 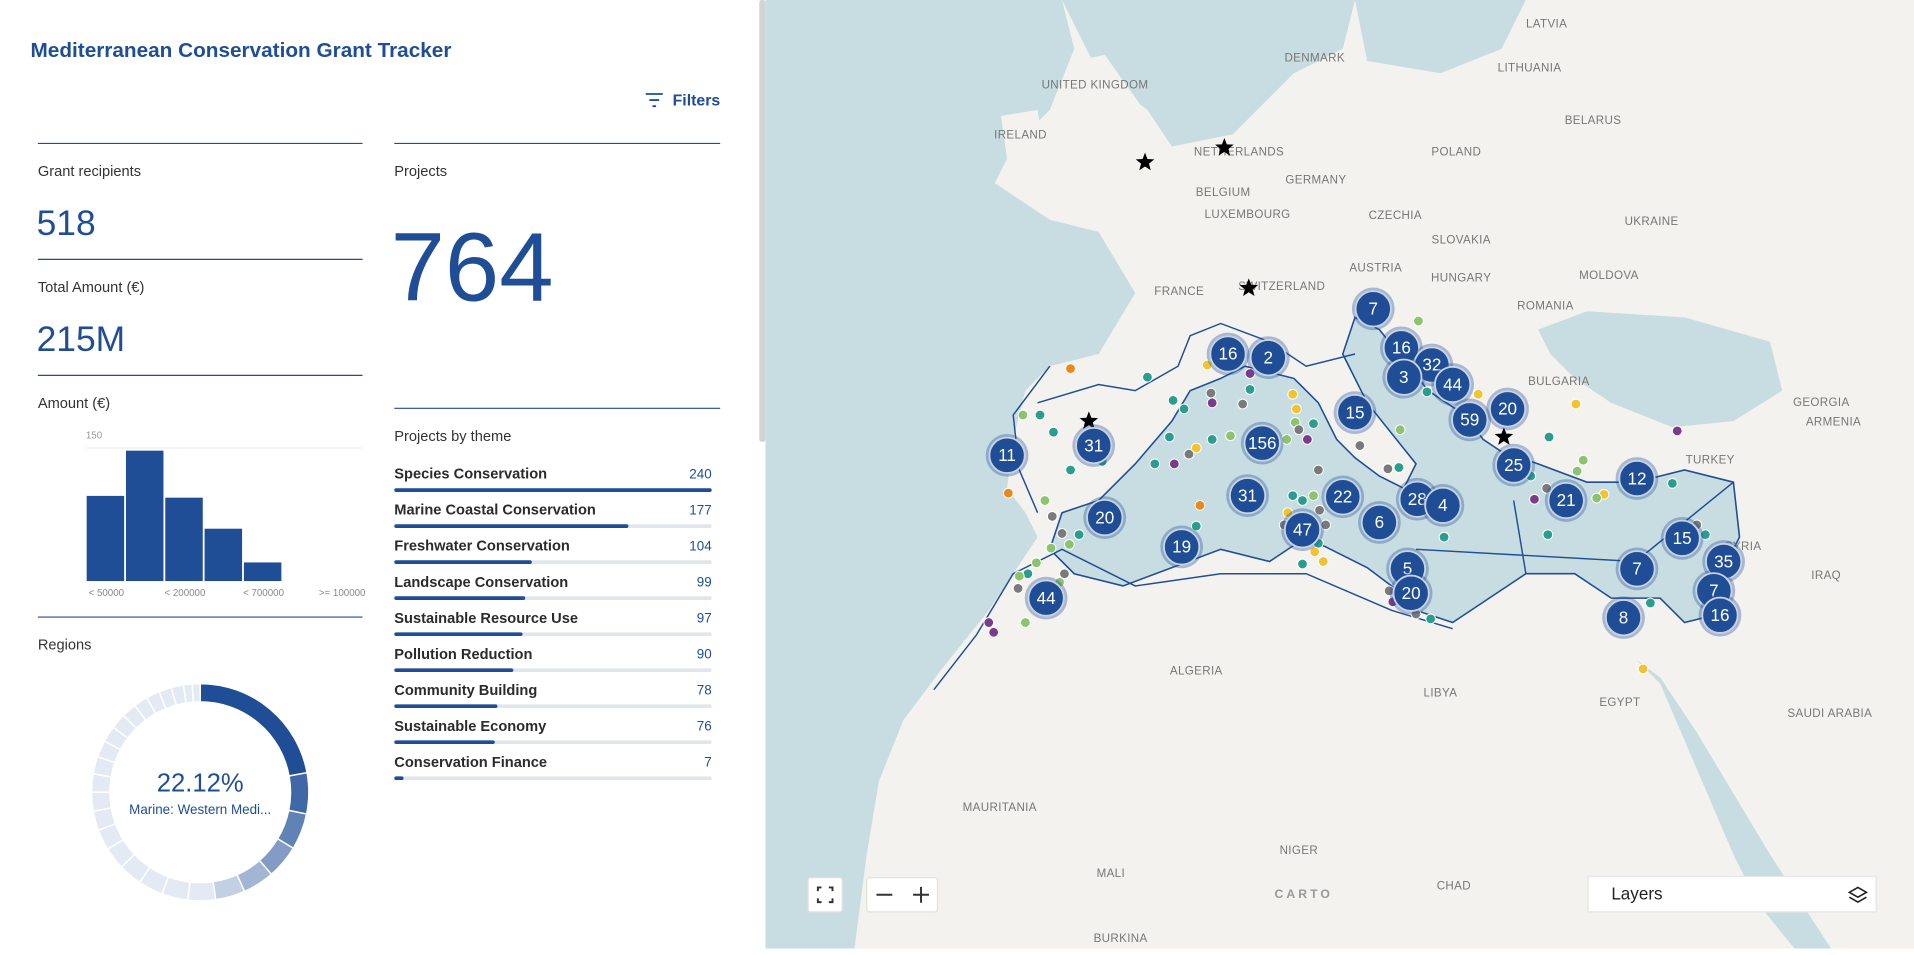 I want to click on cluster-count: 3, so click(x=1404, y=377).